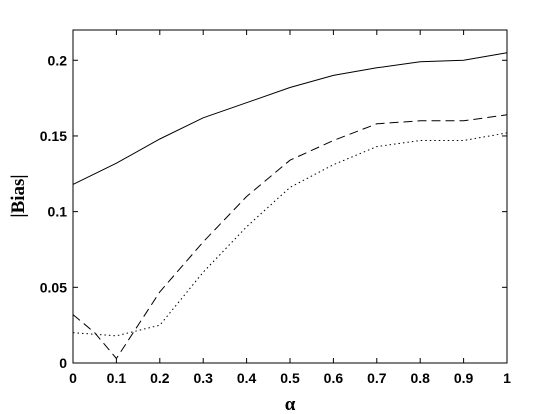 The width and height of the screenshot is (560, 414). What do you see at coordinates (247, 378) in the screenshot?
I see `x-tick-label: 0.4` at bounding box center [247, 378].